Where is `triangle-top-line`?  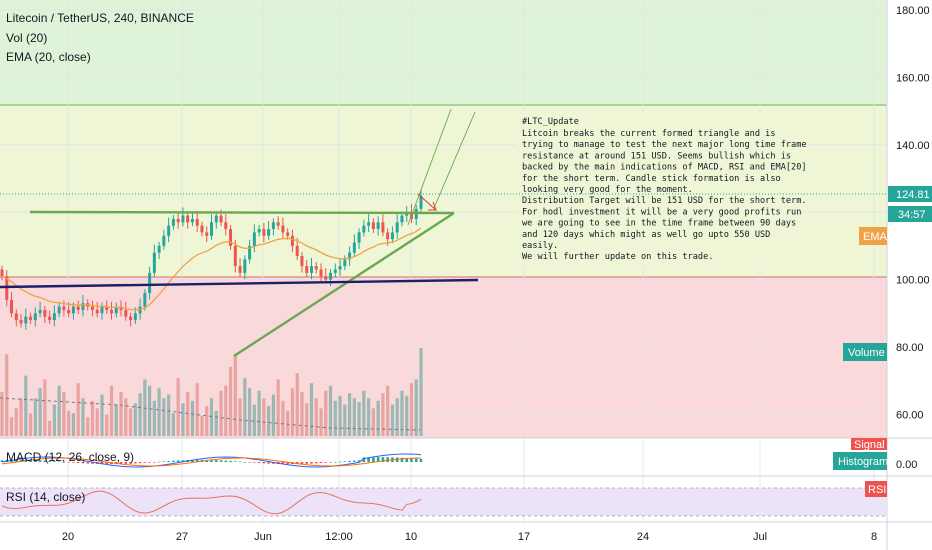
triangle-top-line is located at coordinates (242, 212).